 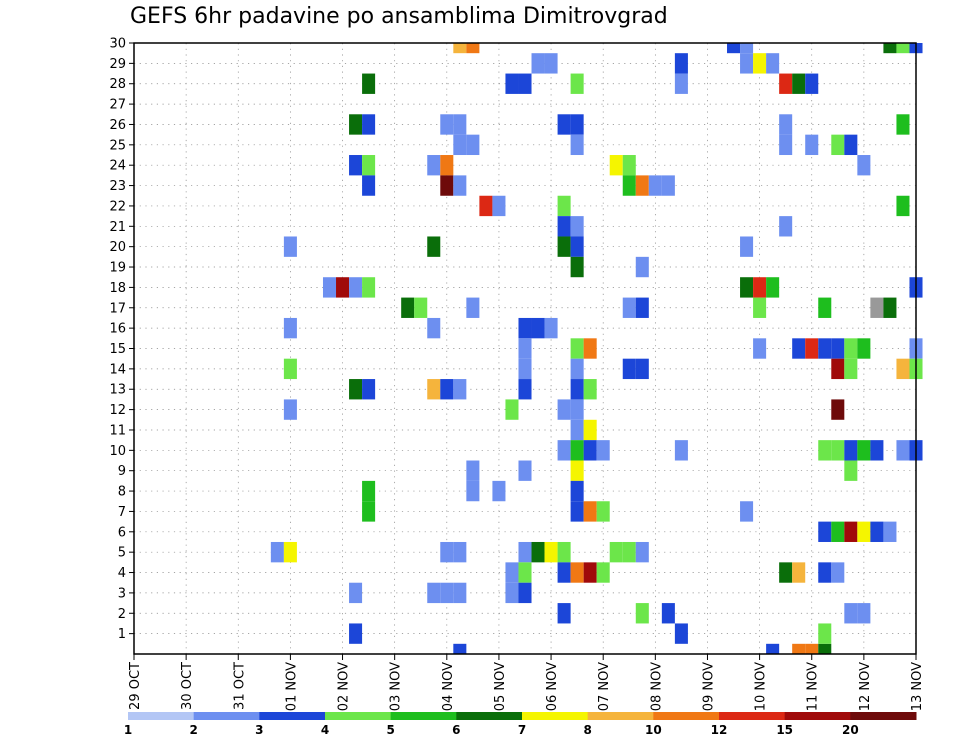 What do you see at coordinates (117, 206) in the screenshot?
I see `y-tick-label: 22` at bounding box center [117, 206].